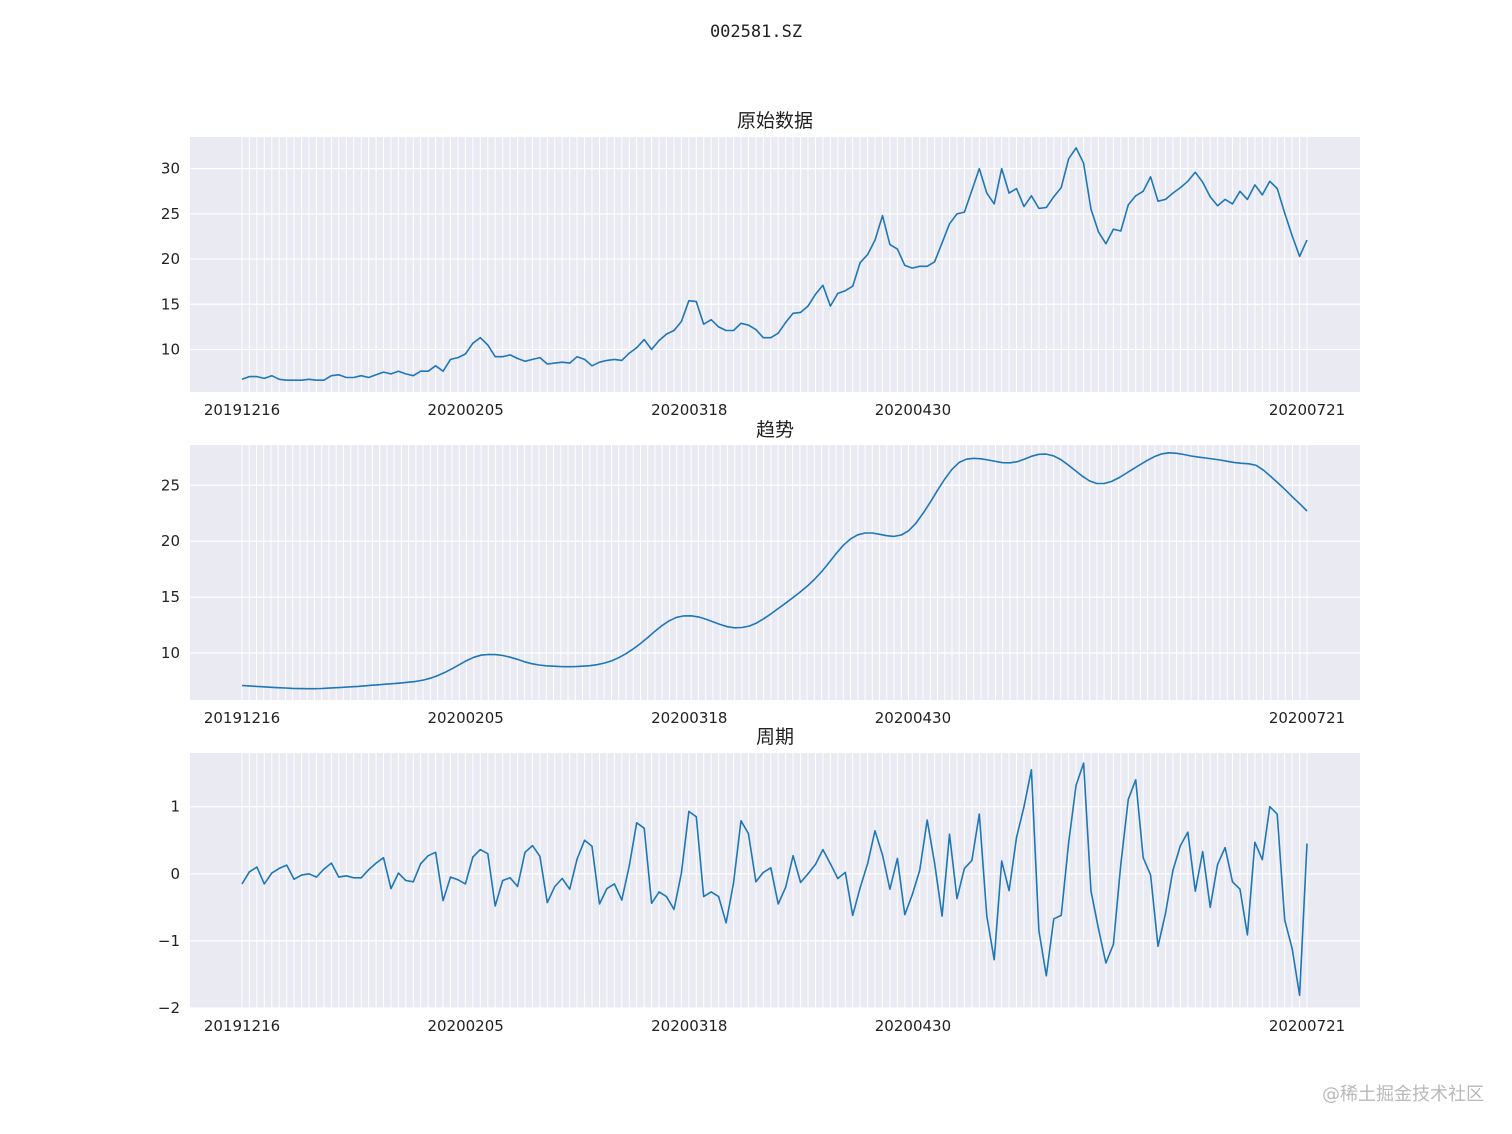  What do you see at coordinates (775, 737) in the screenshot?
I see `cycle-title: 周期` at bounding box center [775, 737].